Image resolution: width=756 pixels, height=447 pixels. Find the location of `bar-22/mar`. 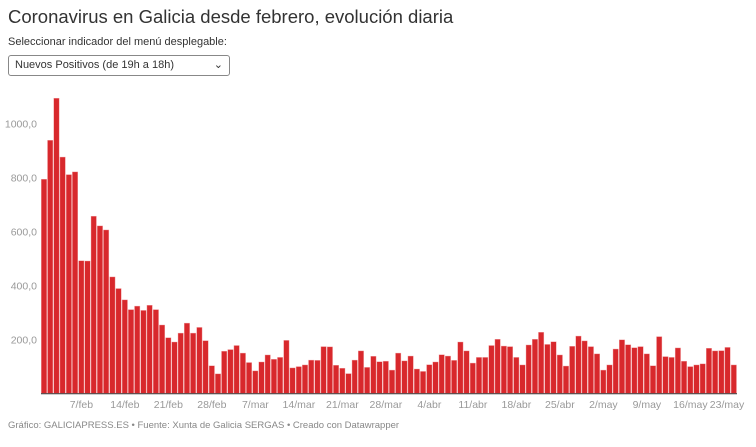

bar-22/mar is located at coordinates (348, 383).